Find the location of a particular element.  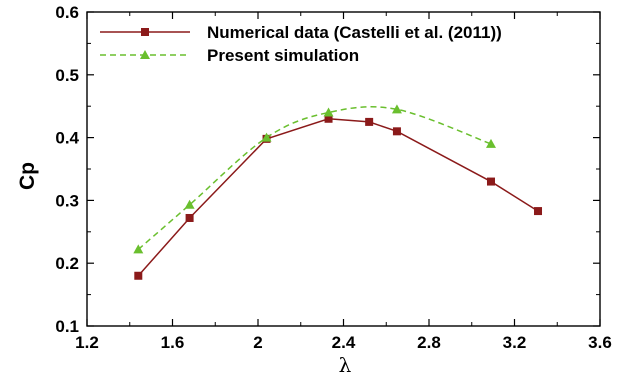

x-tick-label: 1.6 is located at coordinates (173, 342).